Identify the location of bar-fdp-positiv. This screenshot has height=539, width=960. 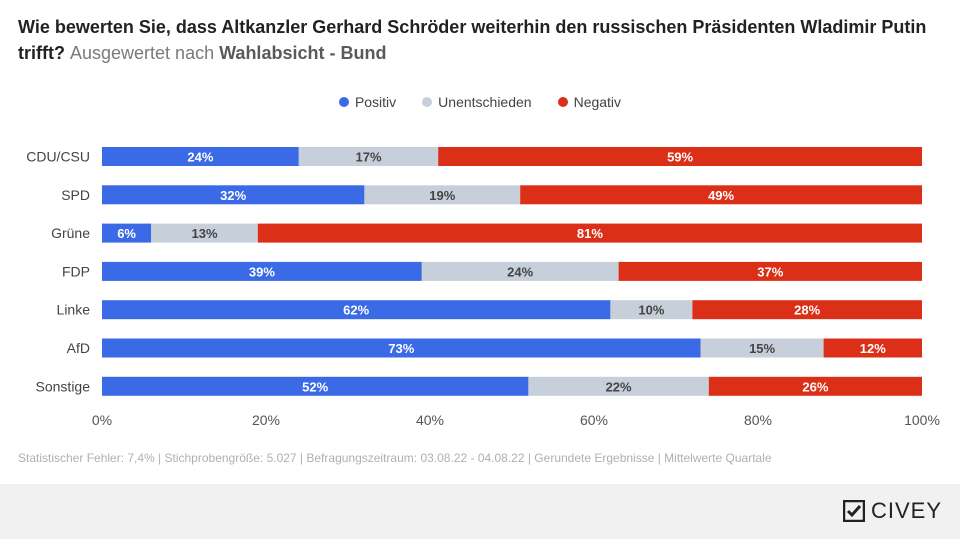
(262, 271).